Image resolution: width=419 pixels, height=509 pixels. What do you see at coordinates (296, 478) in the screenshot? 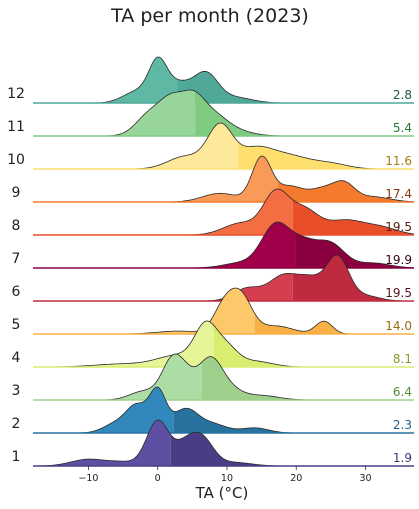
I see `x-tick-label: 20` at bounding box center [296, 478].